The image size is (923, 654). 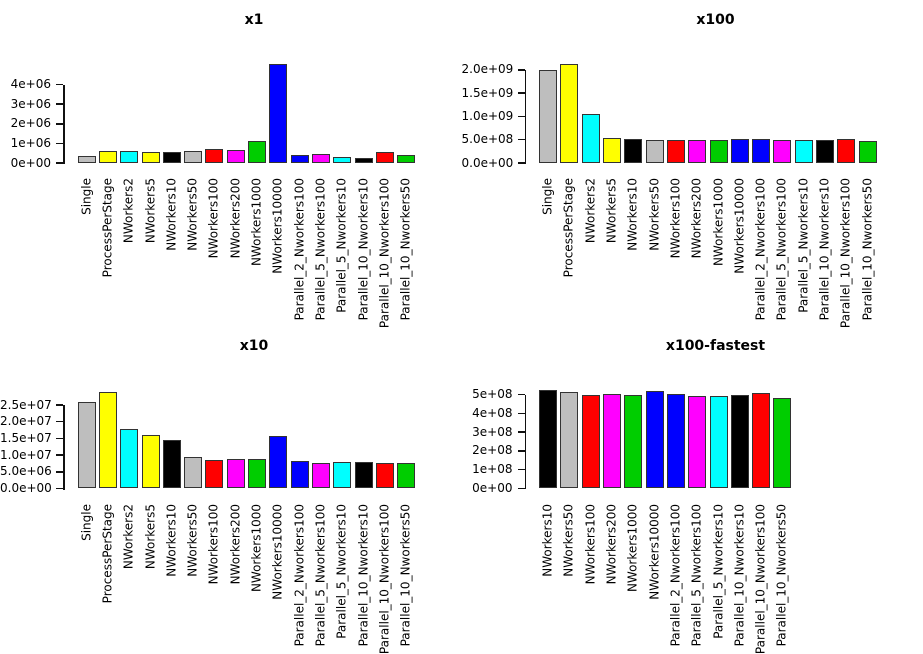 What do you see at coordinates (30, 84) in the screenshot?
I see `y-axis-tick-label: 4e+06` at bounding box center [30, 84].